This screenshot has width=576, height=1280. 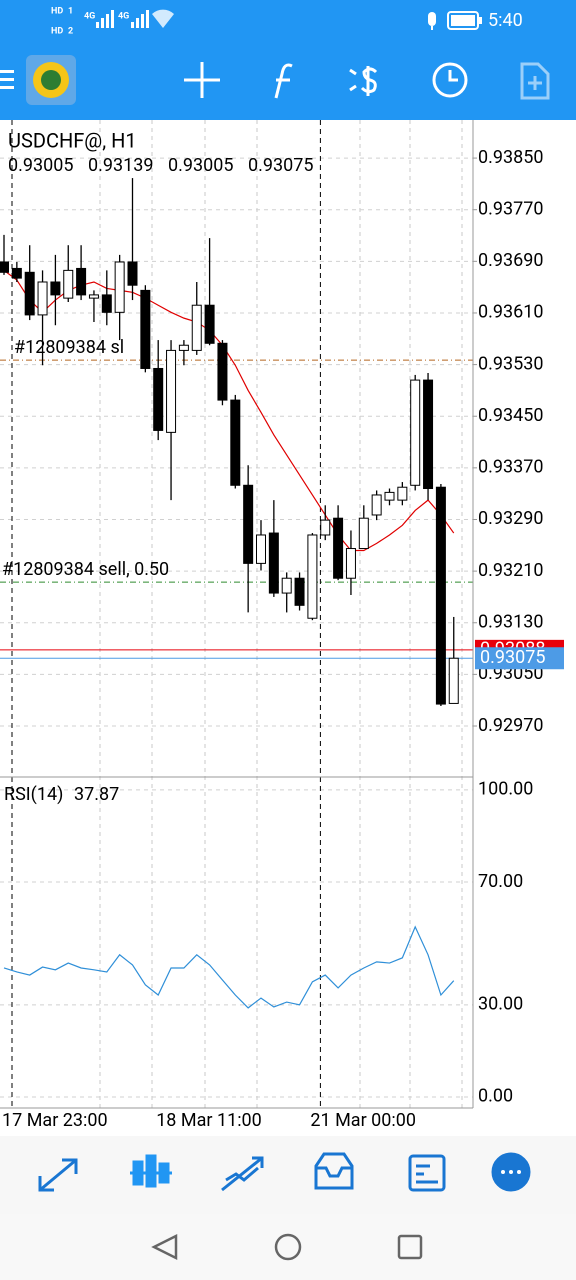 I want to click on new-order-button, so click(x=535, y=81).